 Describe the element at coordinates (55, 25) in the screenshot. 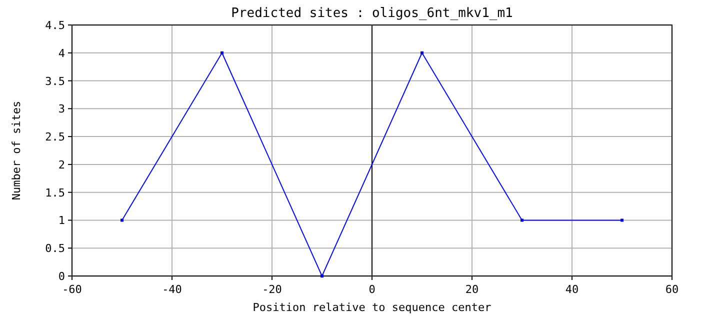

I see `y-tick-label: 4.5` at that location.